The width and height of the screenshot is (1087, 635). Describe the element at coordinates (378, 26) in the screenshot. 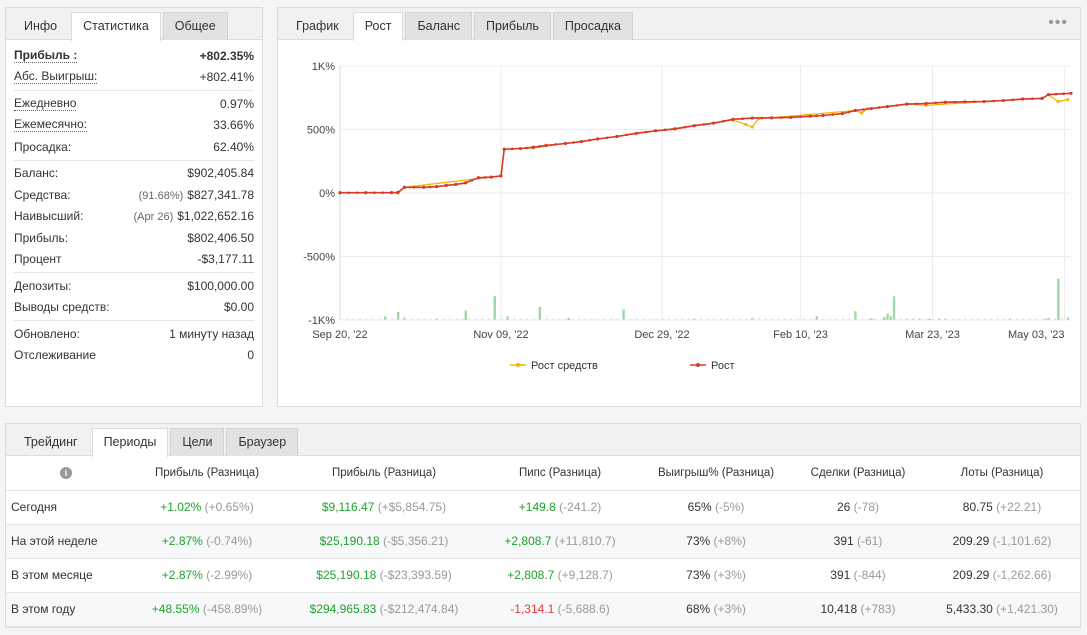

I see `tab-growth: Рост` at that location.